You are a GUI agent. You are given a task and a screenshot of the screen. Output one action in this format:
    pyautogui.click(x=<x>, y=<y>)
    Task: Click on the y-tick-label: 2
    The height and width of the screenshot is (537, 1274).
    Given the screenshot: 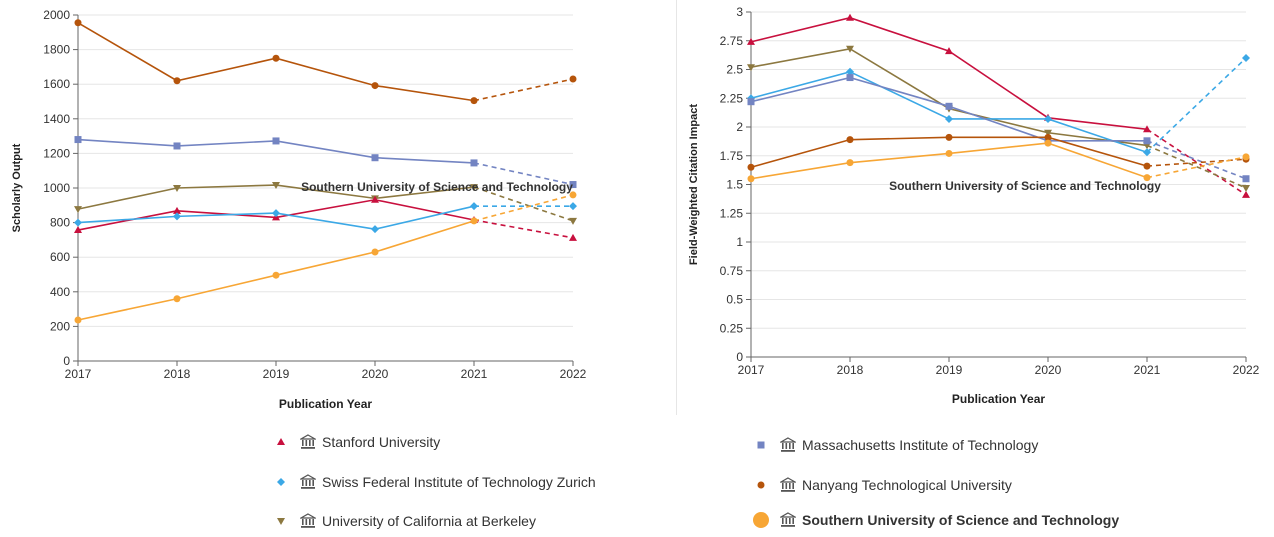 What is the action you would take?
    pyautogui.click(x=739, y=127)
    